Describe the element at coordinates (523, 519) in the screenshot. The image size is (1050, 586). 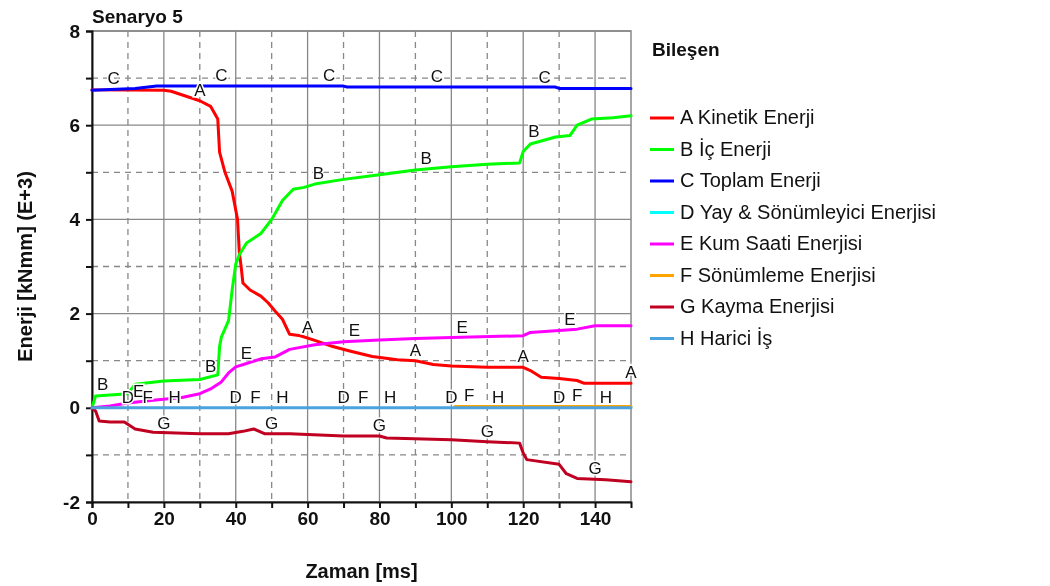
I see `x-tick-label: 120` at that location.